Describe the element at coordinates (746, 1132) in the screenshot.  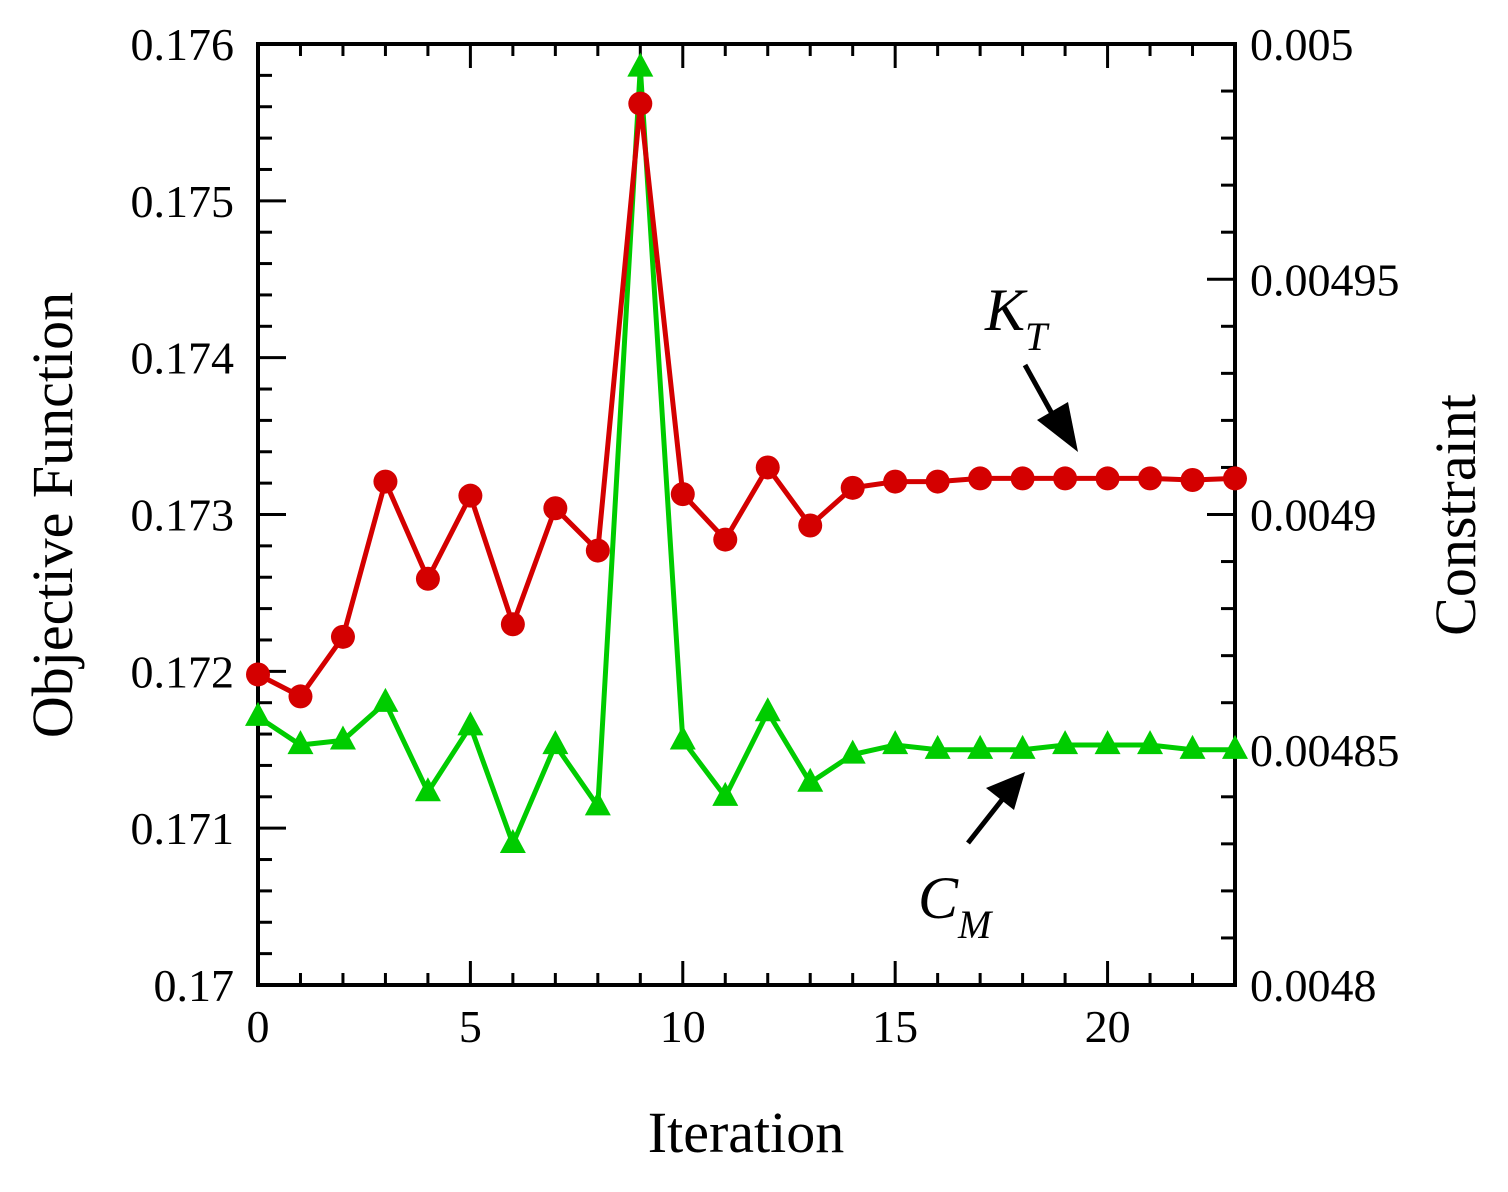
I see `x-axis-title: Iteration` at that location.